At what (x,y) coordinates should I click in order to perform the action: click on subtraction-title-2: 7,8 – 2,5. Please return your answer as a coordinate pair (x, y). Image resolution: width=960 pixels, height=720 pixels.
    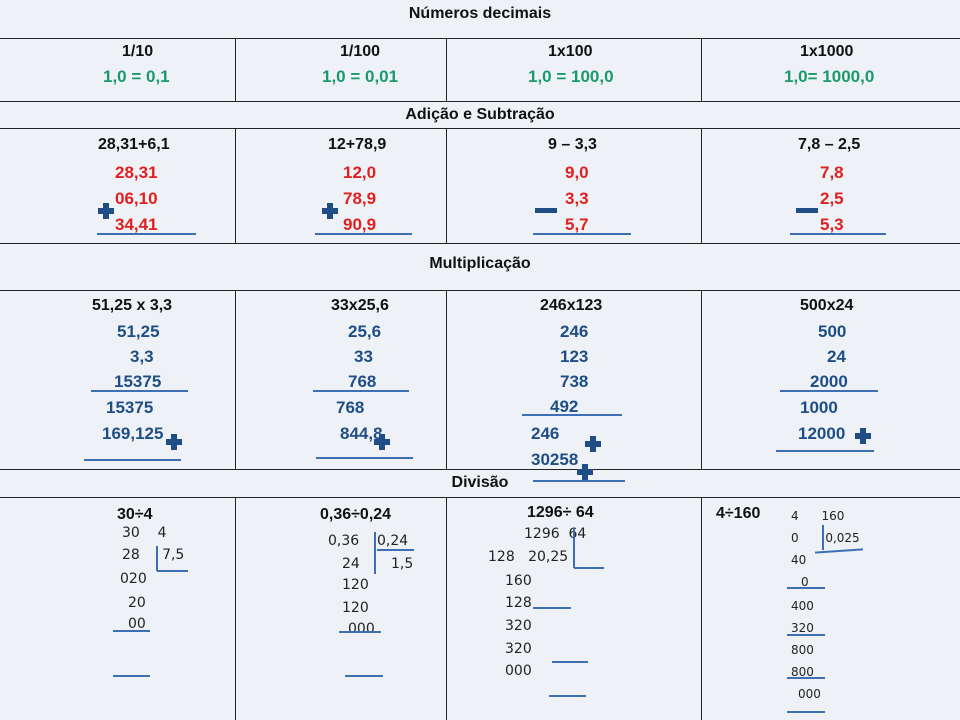
    Looking at the image, I should click on (829, 144).